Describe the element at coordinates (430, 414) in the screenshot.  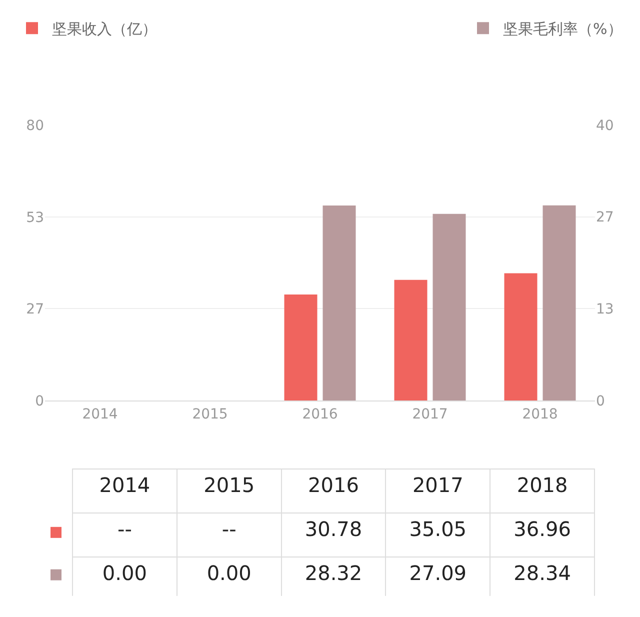
I see `x-tick-label: 2017` at that location.